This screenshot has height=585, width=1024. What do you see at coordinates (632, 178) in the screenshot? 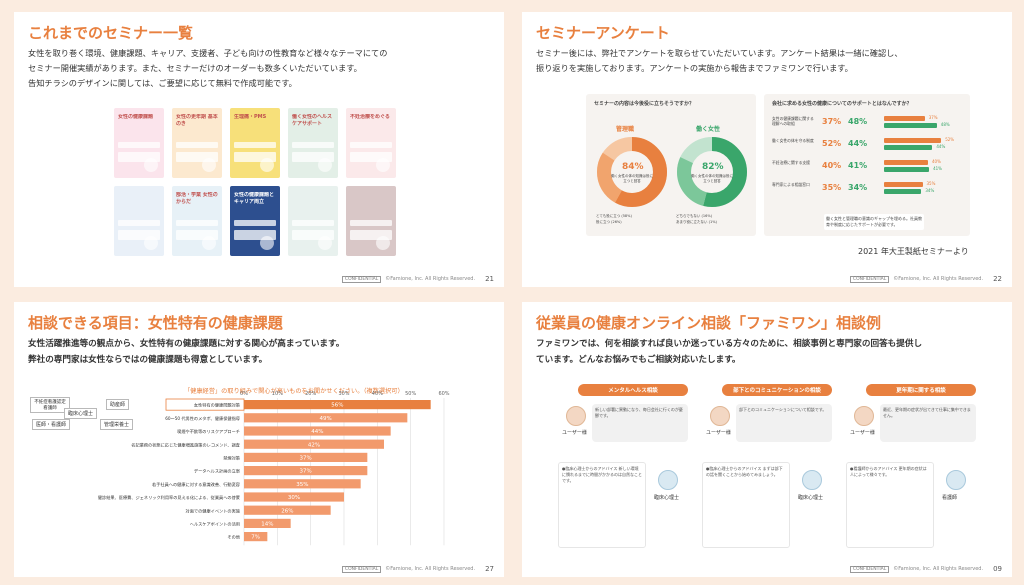
I see `donut-sub-manager: 働く女性の体の知識は役に立つと回答` at bounding box center [632, 178].